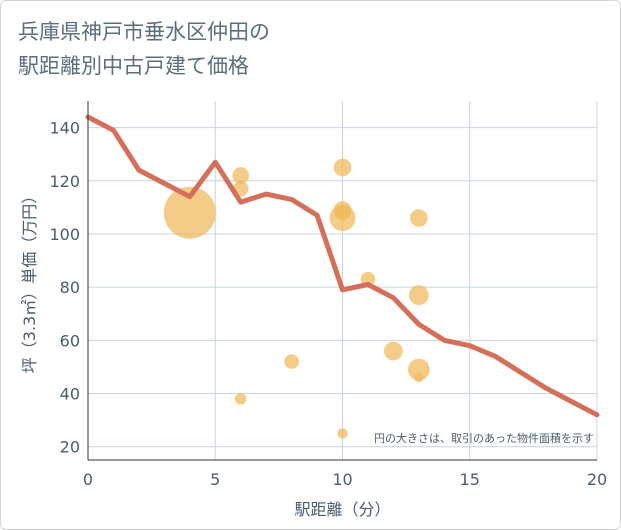 The height and width of the screenshot is (530, 621). Describe the element at coordinates (342, 479) in the screenshot. I see `x-tick-label: 10` at that location.